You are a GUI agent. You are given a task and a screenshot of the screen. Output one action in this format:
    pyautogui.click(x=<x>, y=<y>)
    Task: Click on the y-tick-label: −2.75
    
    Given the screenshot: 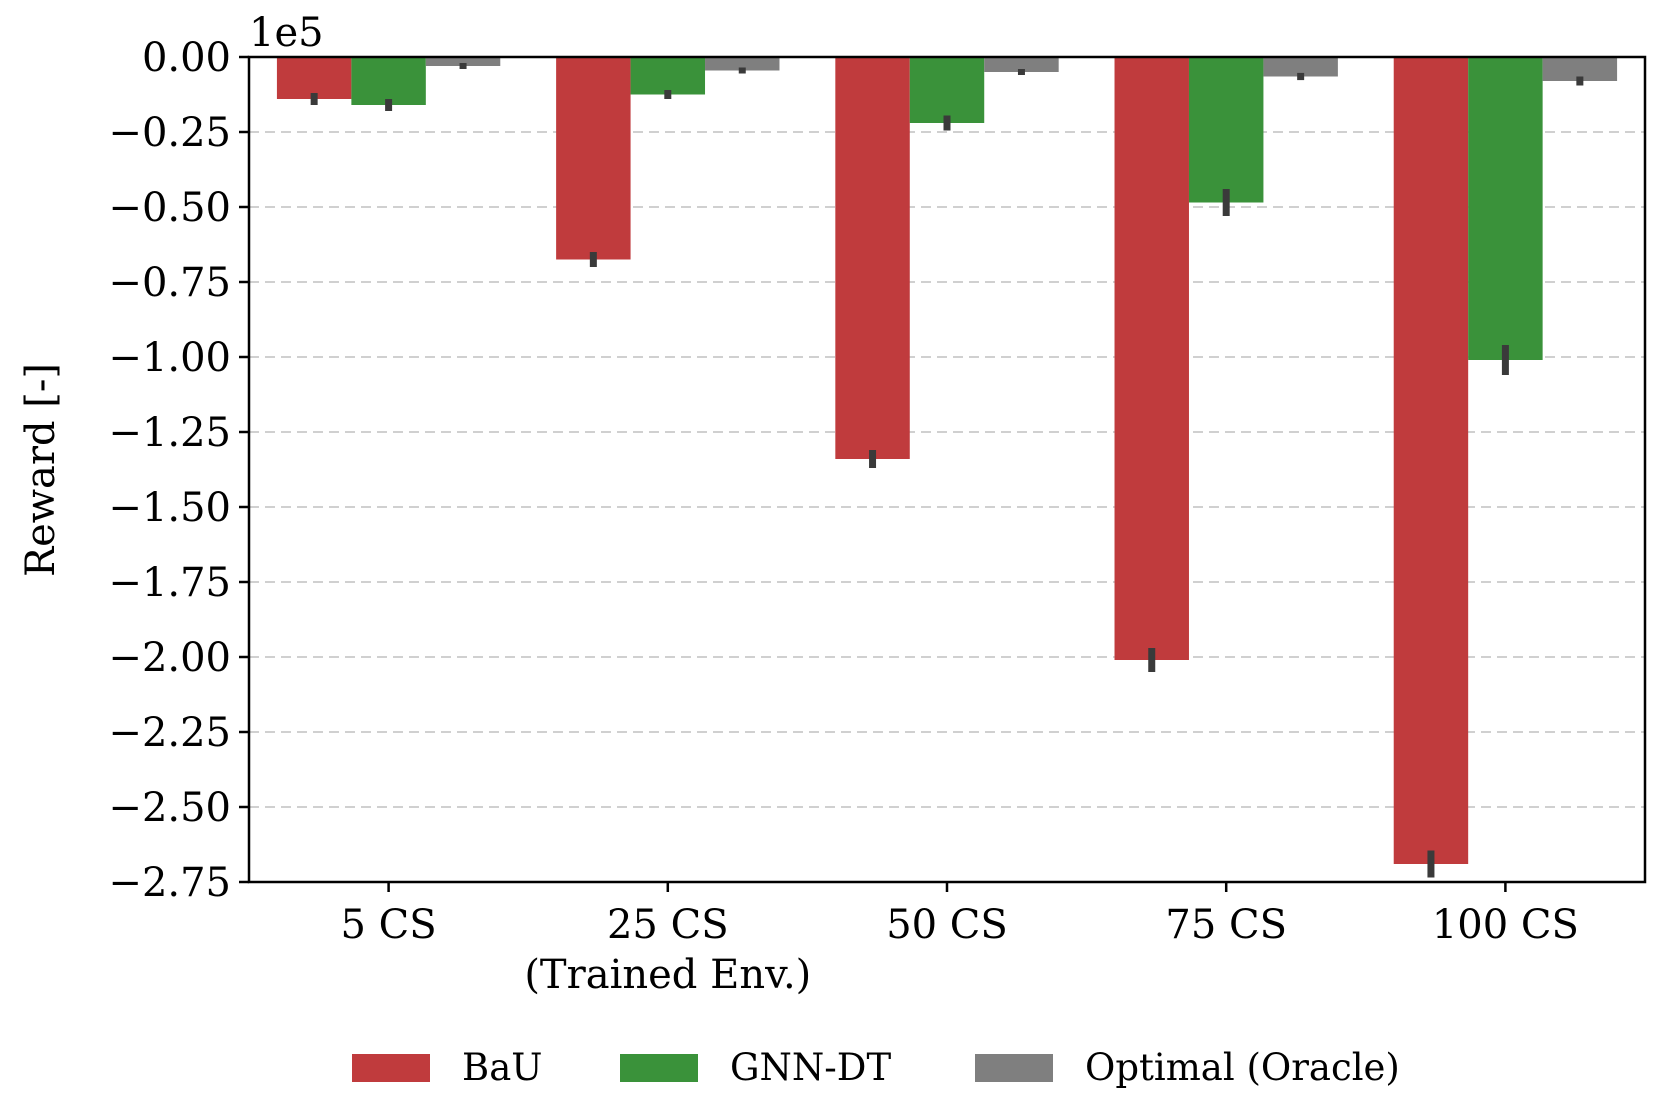 What is the action you would take?
    pyautogui.click(x=169, y=883)
    